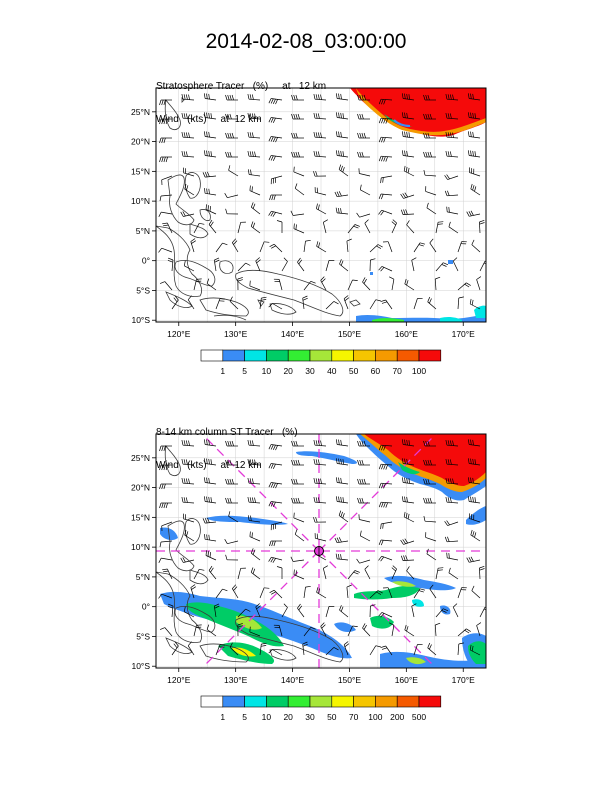 This screenshot has height=792, width=612. What do you see at coordinates (140, 488) in the screenshot?
I see `y-tick-label: 20°N` at bounding box center [140, 488].